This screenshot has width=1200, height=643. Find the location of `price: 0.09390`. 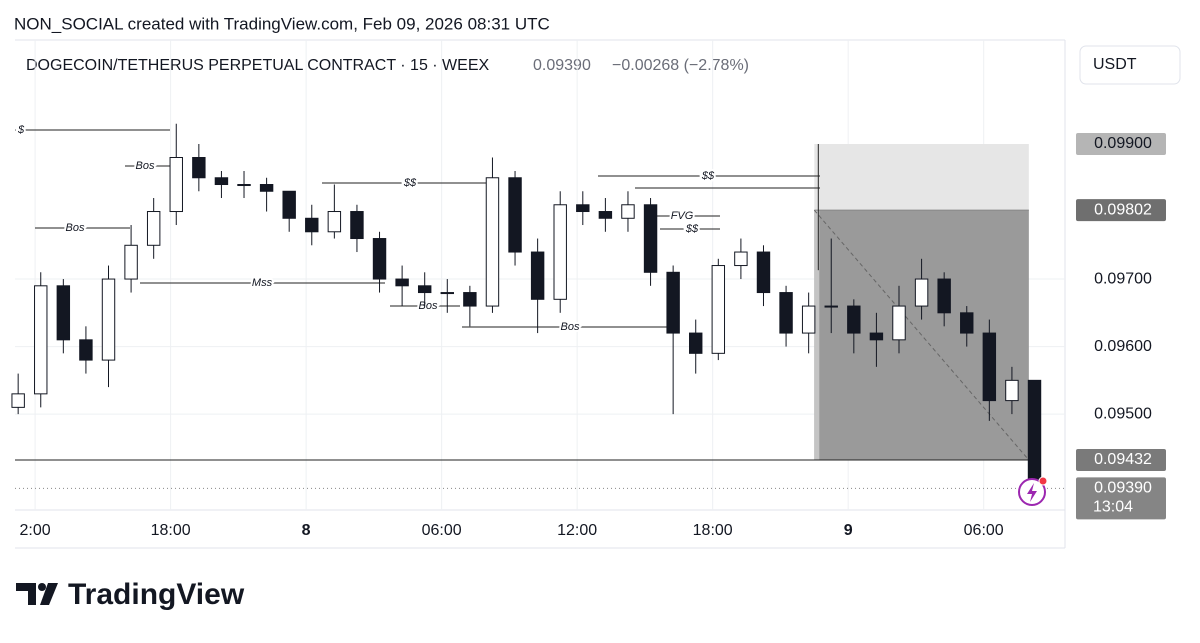

price: 0.09390 is located at coordinates (562, 65).